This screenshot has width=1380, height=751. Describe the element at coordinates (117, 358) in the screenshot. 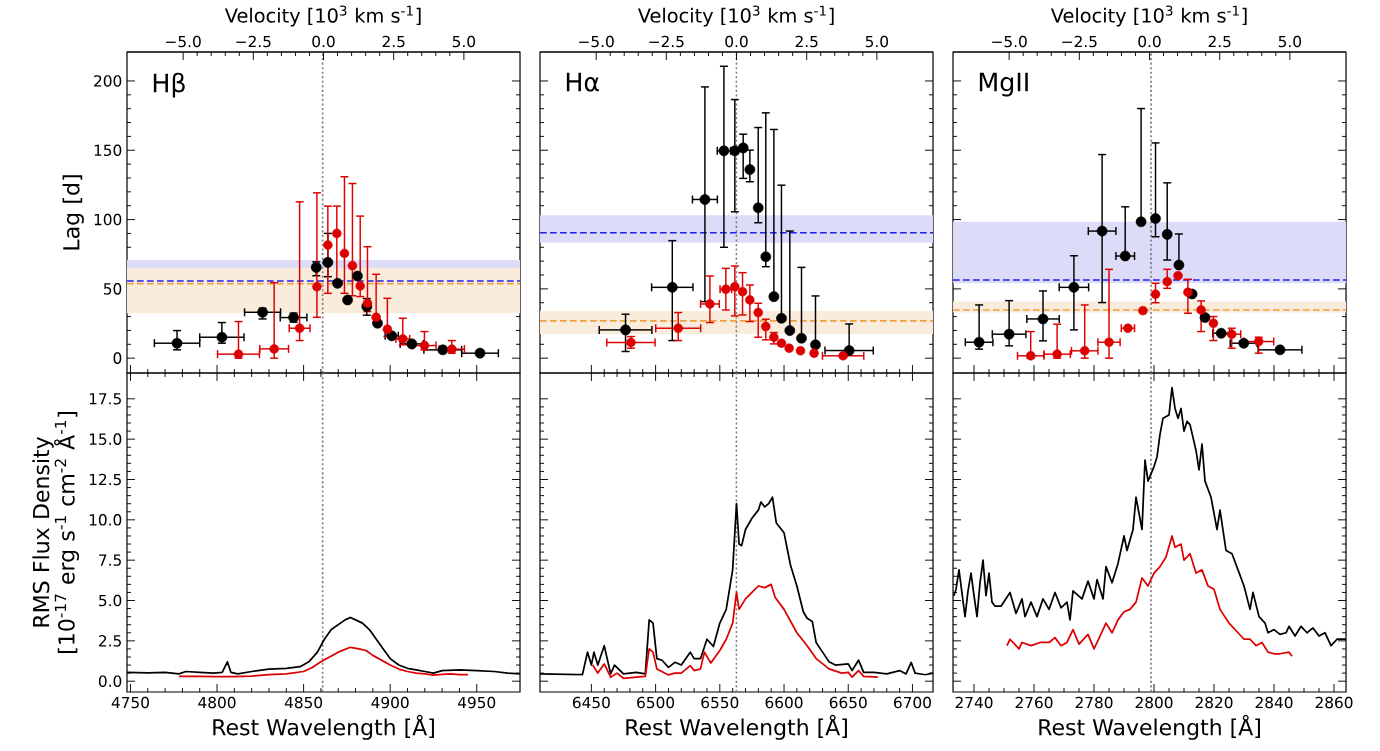

I see `y-tick-label: 0` at that location.